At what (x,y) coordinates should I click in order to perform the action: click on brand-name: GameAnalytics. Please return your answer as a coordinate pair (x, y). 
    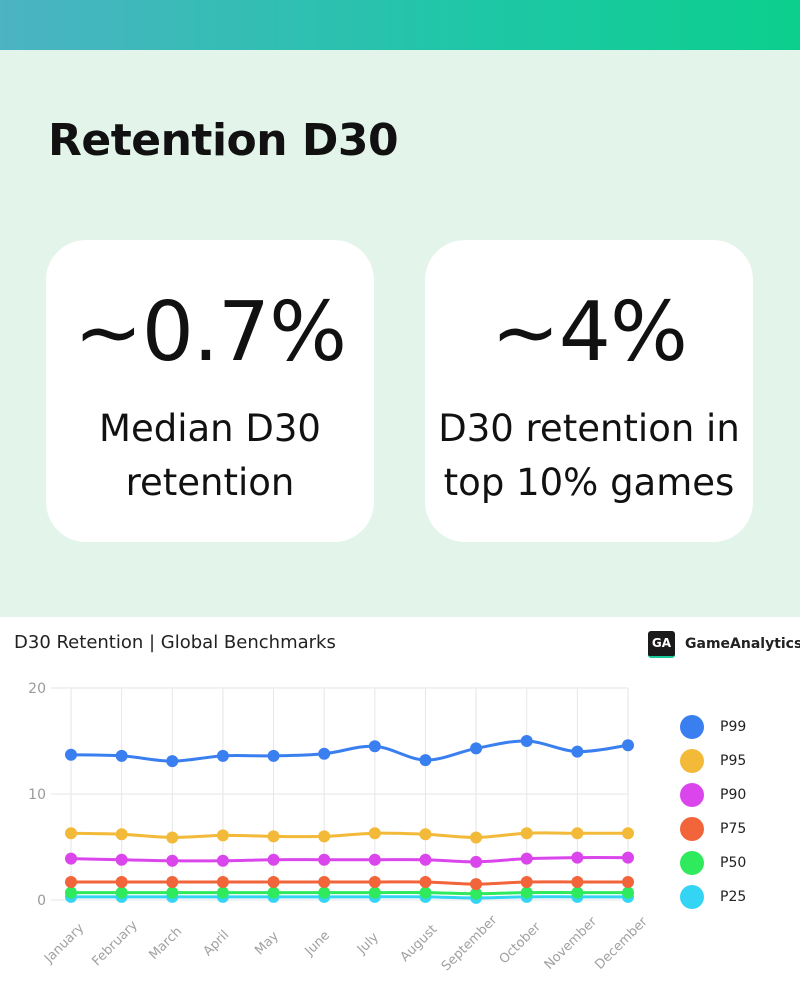
    Looking at the image, I should click on (742, 644).